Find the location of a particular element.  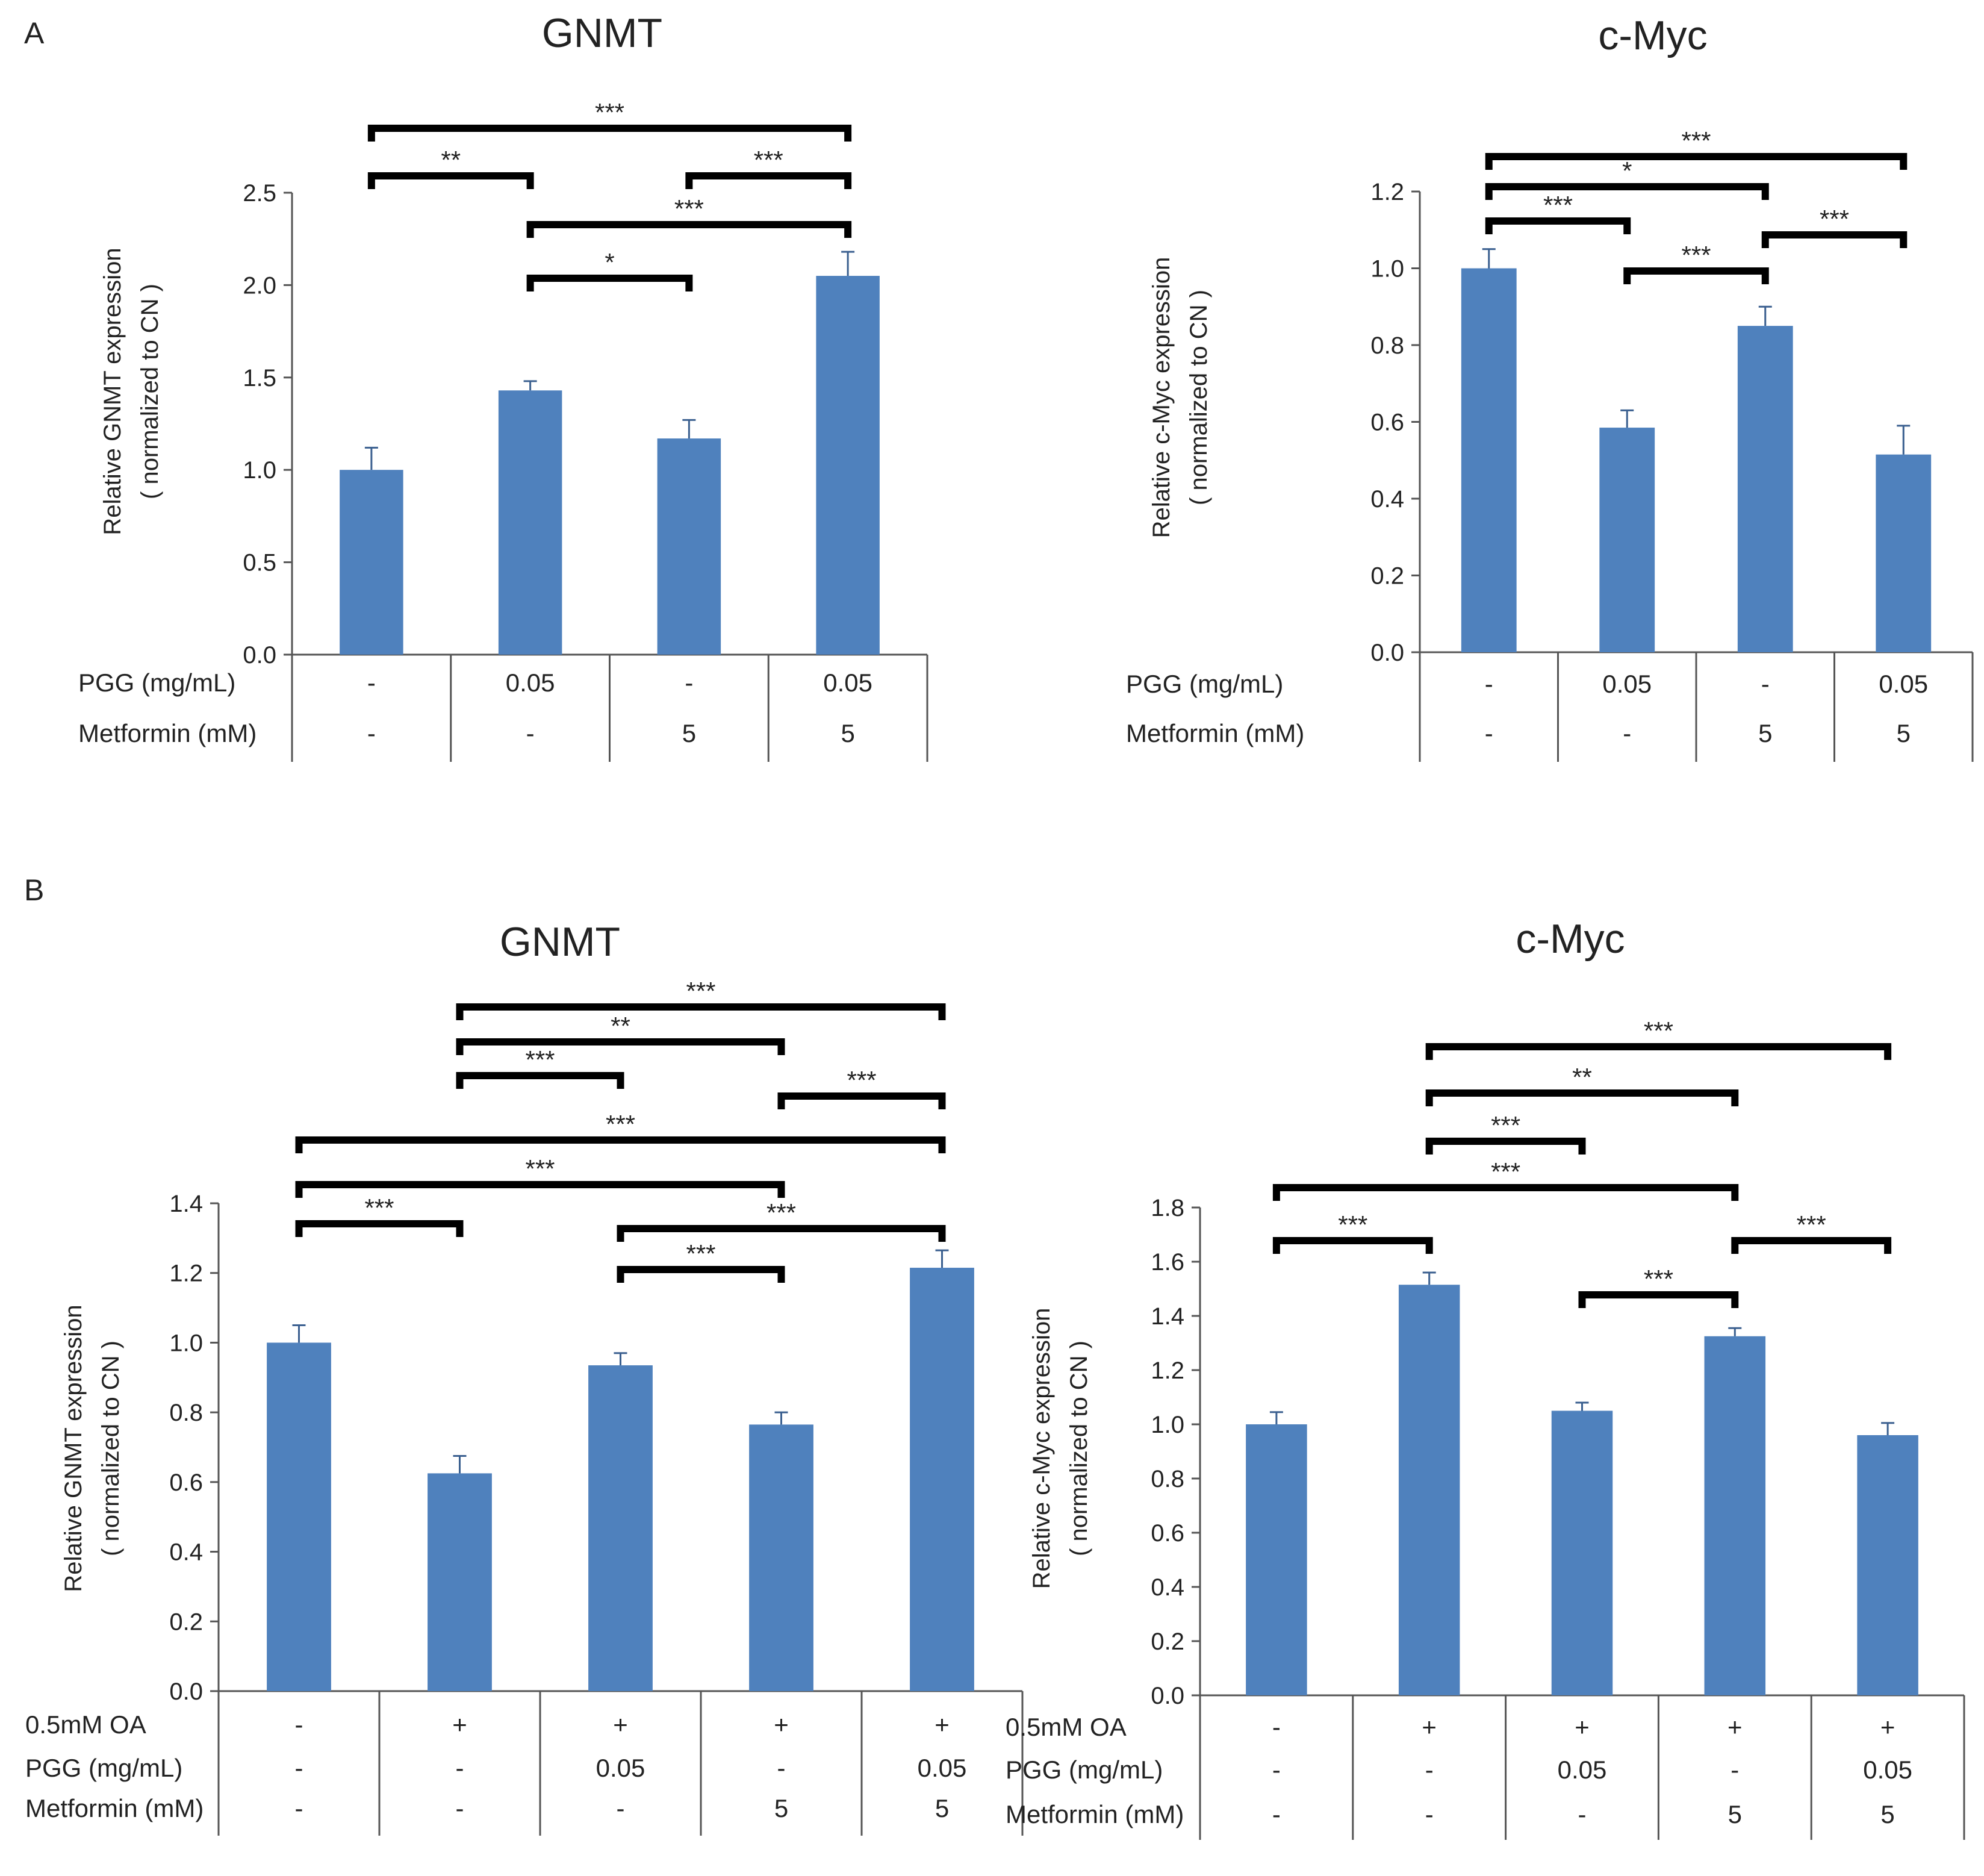

y-tick-label: 1.2 is located at coordinates (186, 1274).